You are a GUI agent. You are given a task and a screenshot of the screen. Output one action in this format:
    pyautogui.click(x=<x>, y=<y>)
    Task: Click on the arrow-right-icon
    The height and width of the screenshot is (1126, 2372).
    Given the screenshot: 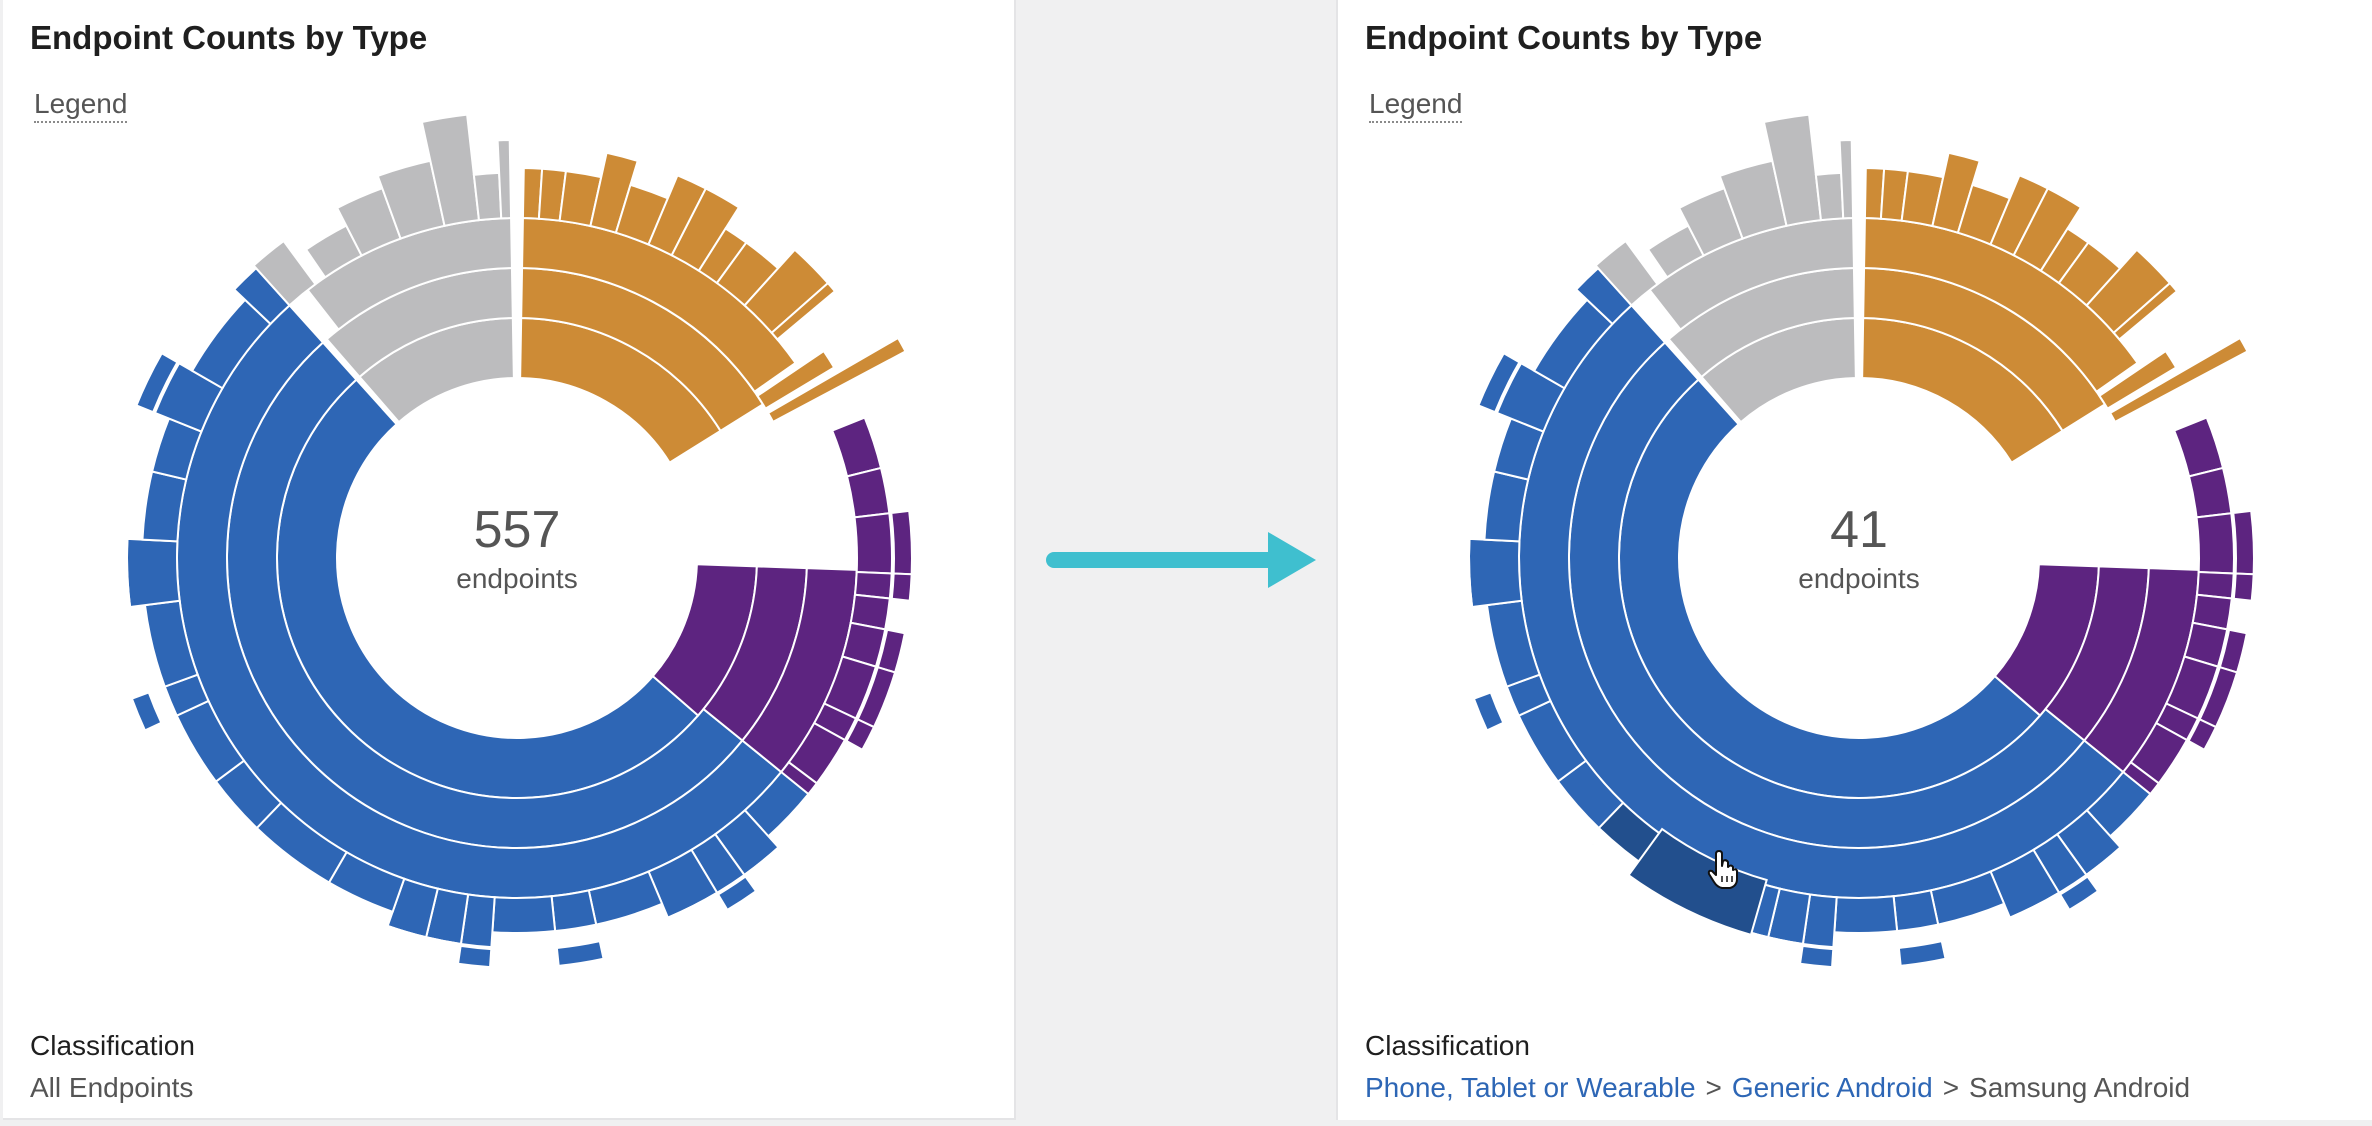 What is the action you would take?
    pyautogui.click(x=1181, y=560)
    